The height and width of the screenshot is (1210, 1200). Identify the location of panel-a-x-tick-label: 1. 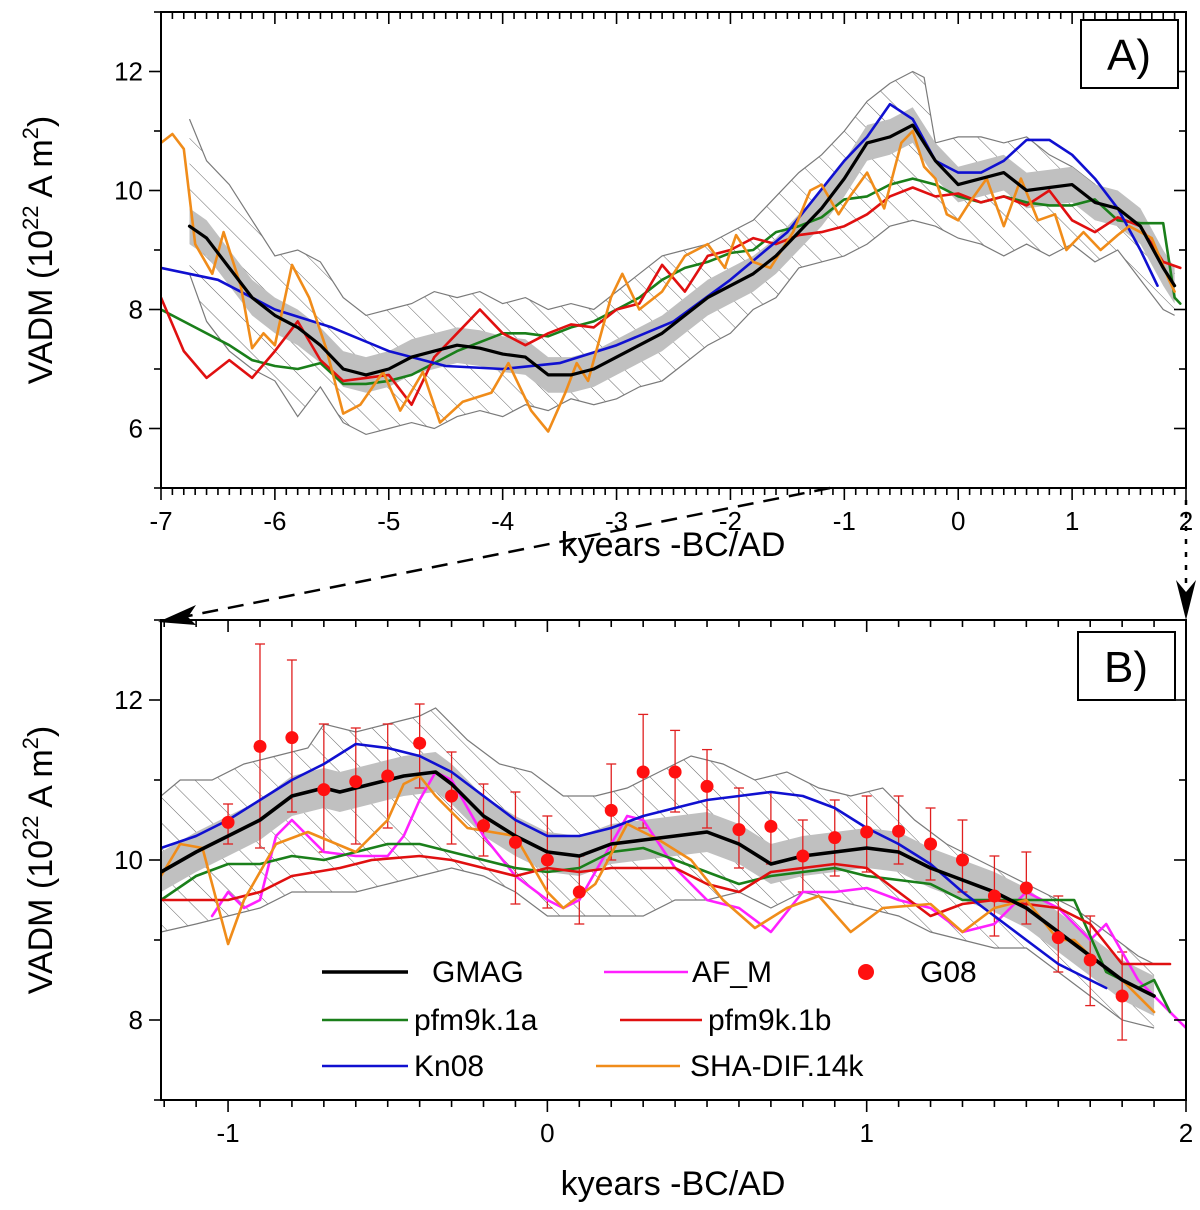
(1072, 521).